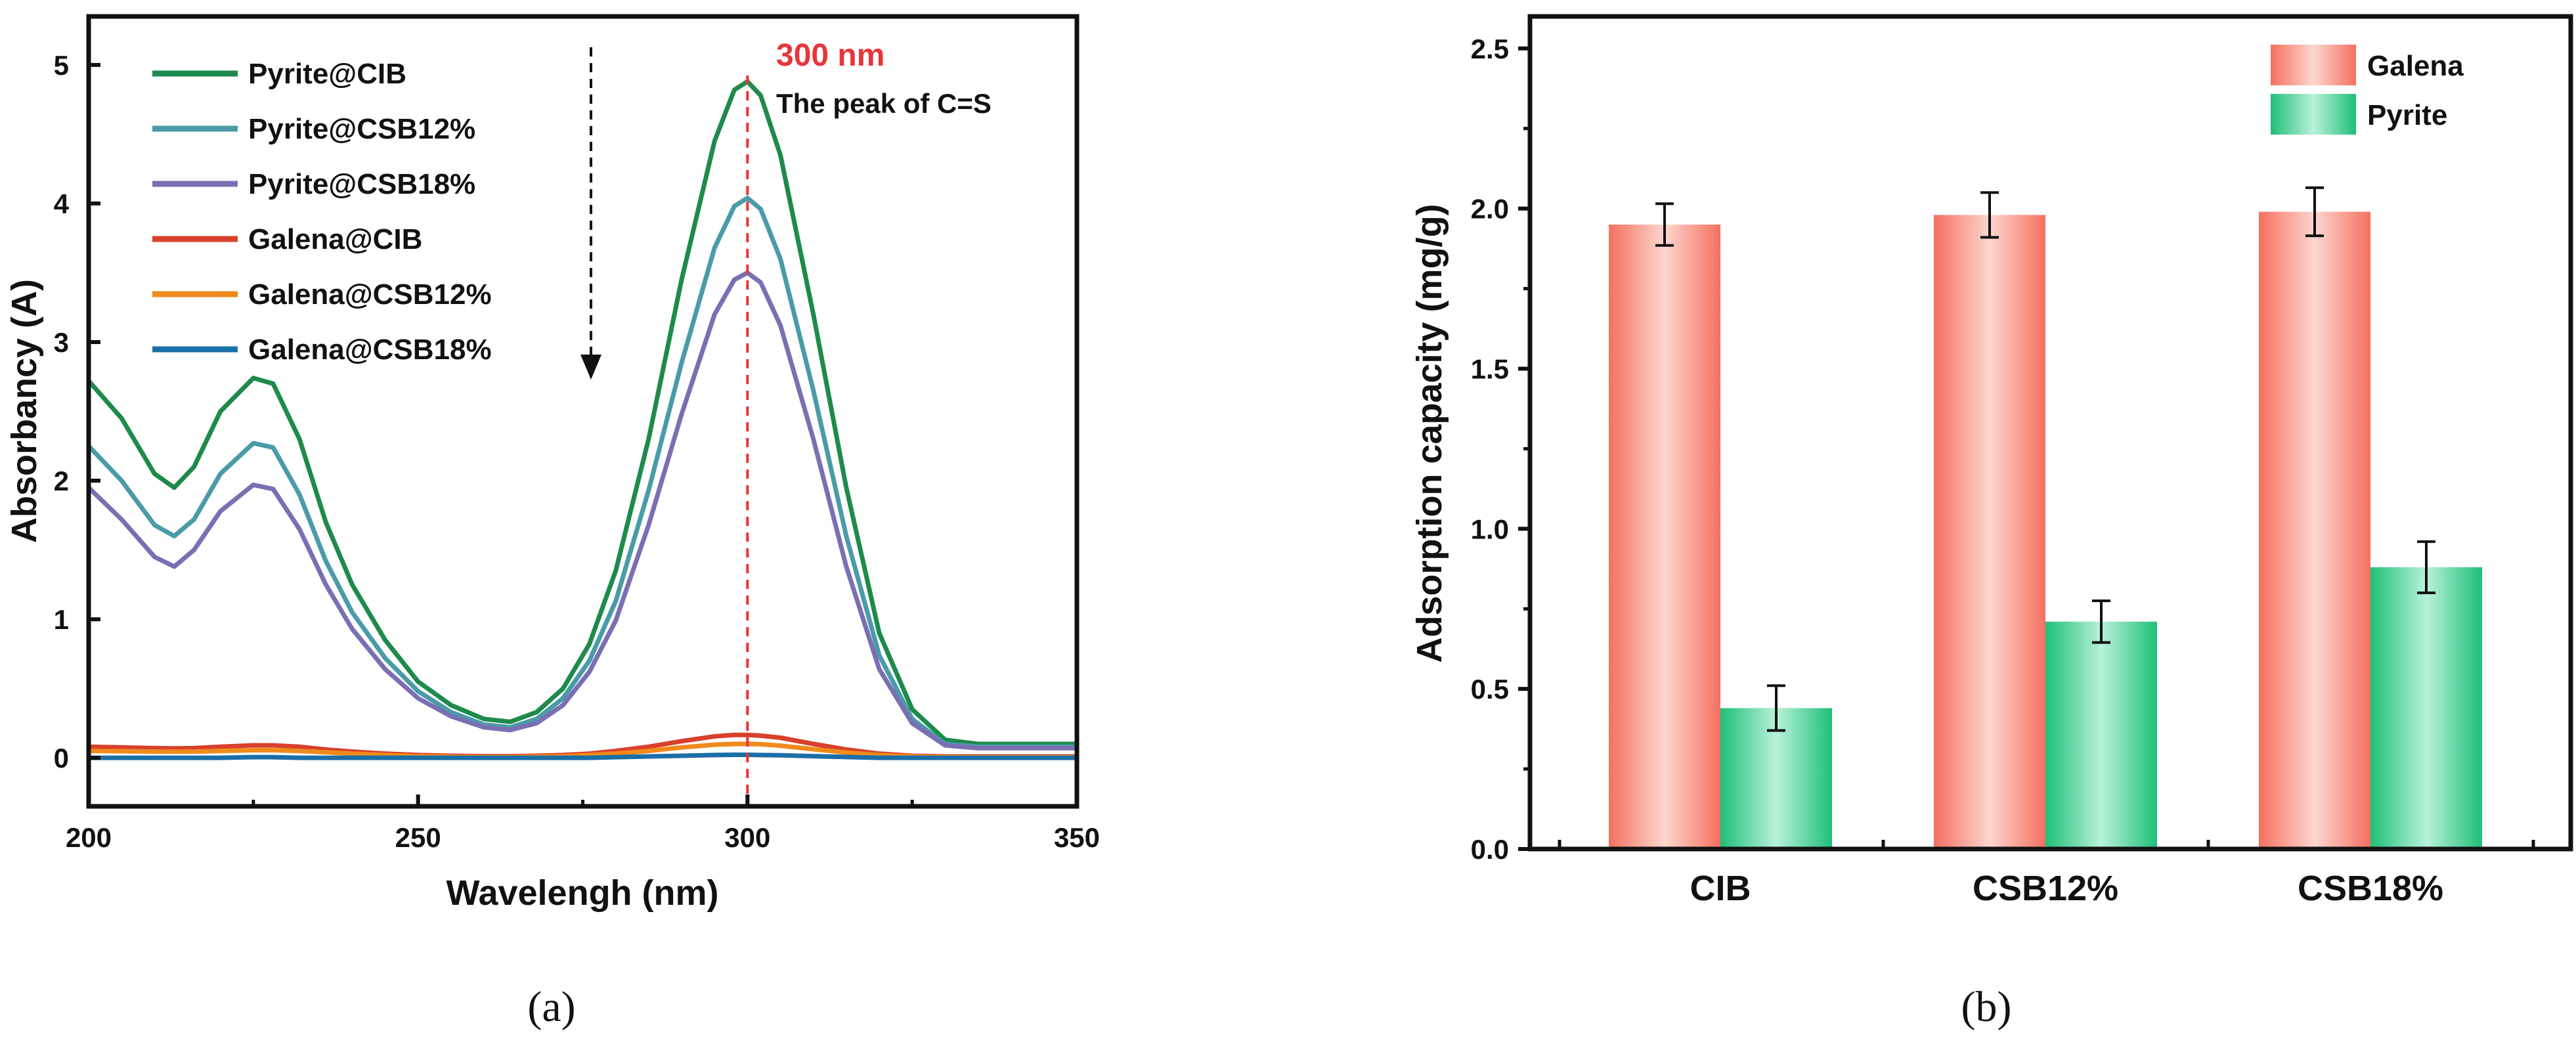 Image resolution: width=2576 pixels, height=1046 pixels. I want to click on x-tick-label-300: 300, so click(747, 837).